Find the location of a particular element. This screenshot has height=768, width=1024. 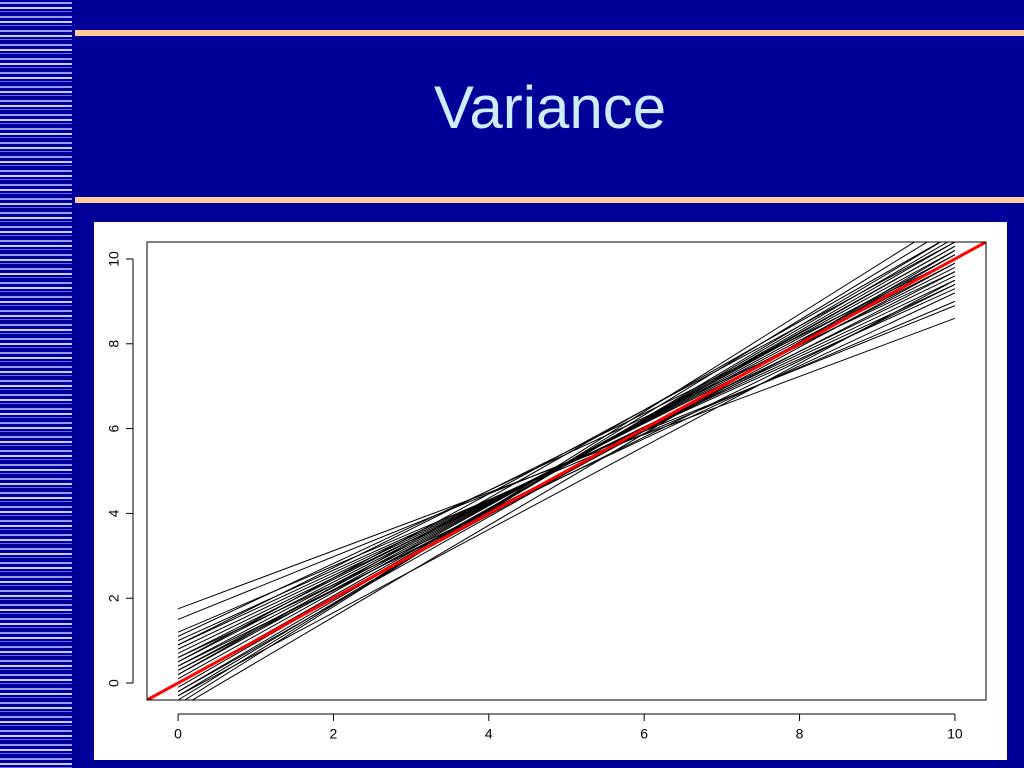

bottom-rule is located at coordinates (549, 200).